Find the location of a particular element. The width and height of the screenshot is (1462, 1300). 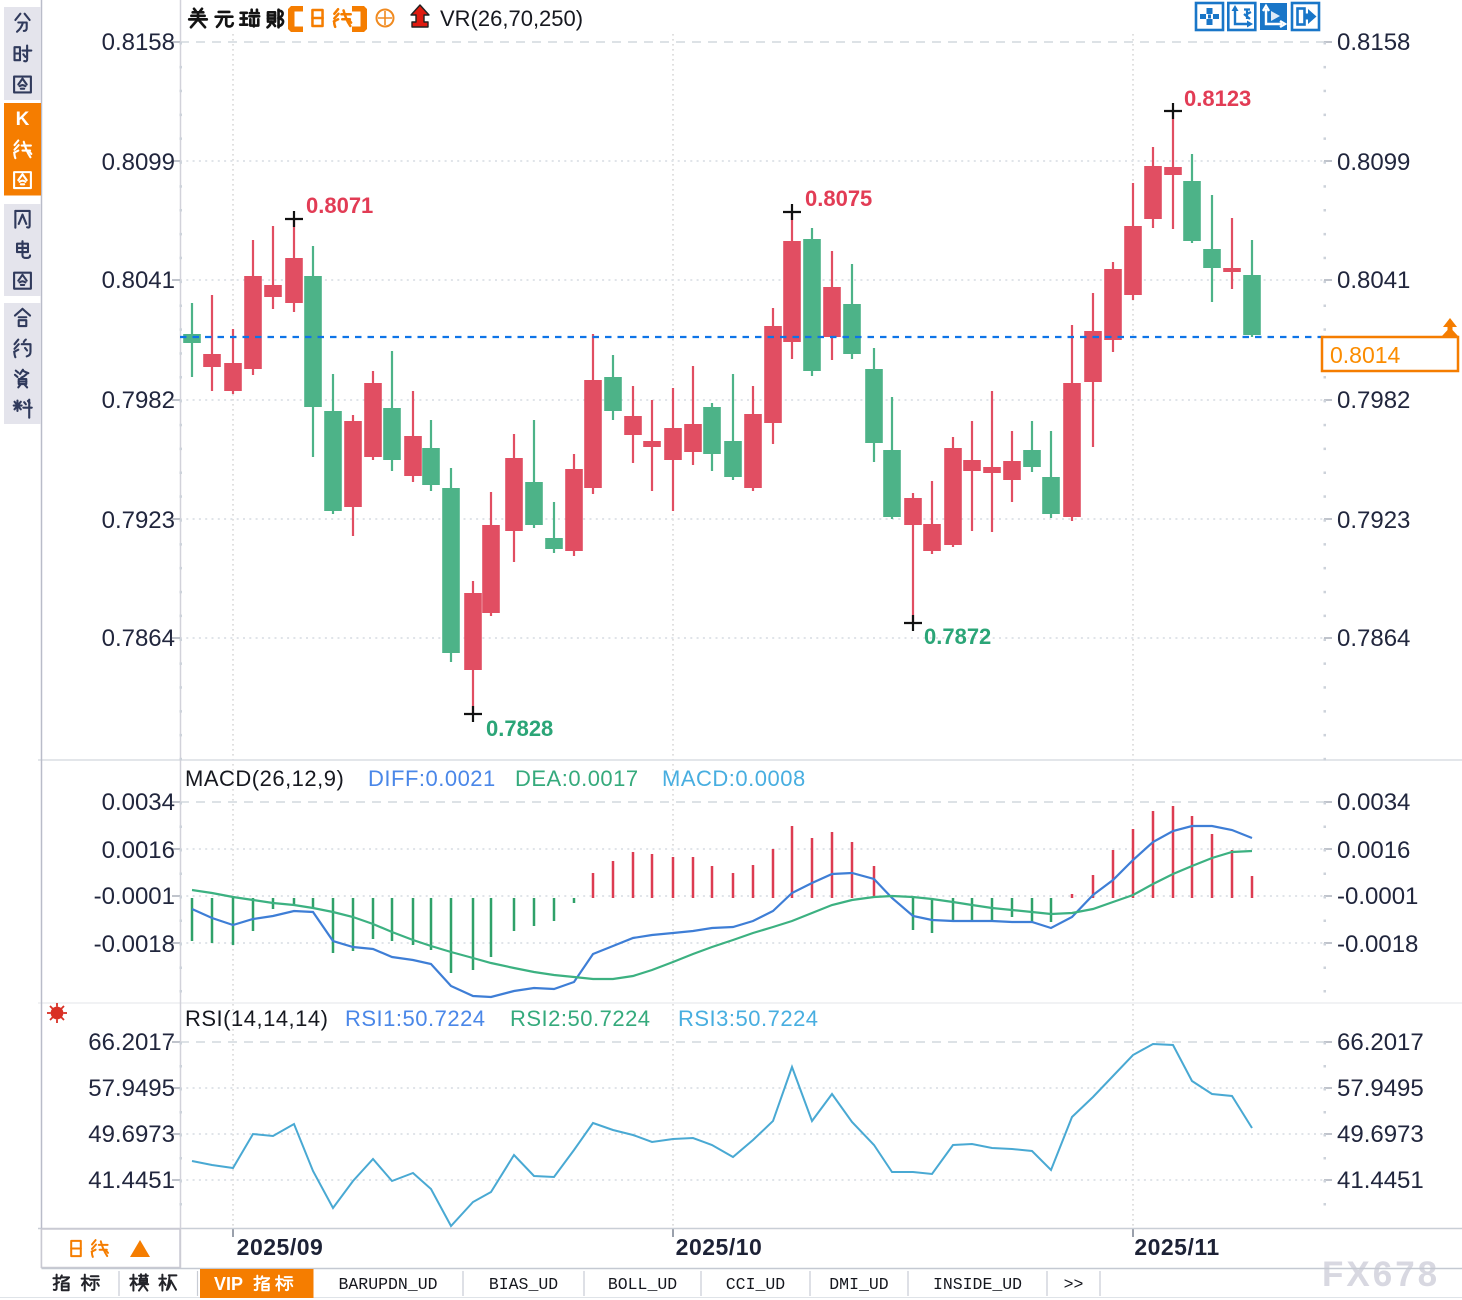

svg-text: 2025/11 is located at coordinates (1176, 1247).